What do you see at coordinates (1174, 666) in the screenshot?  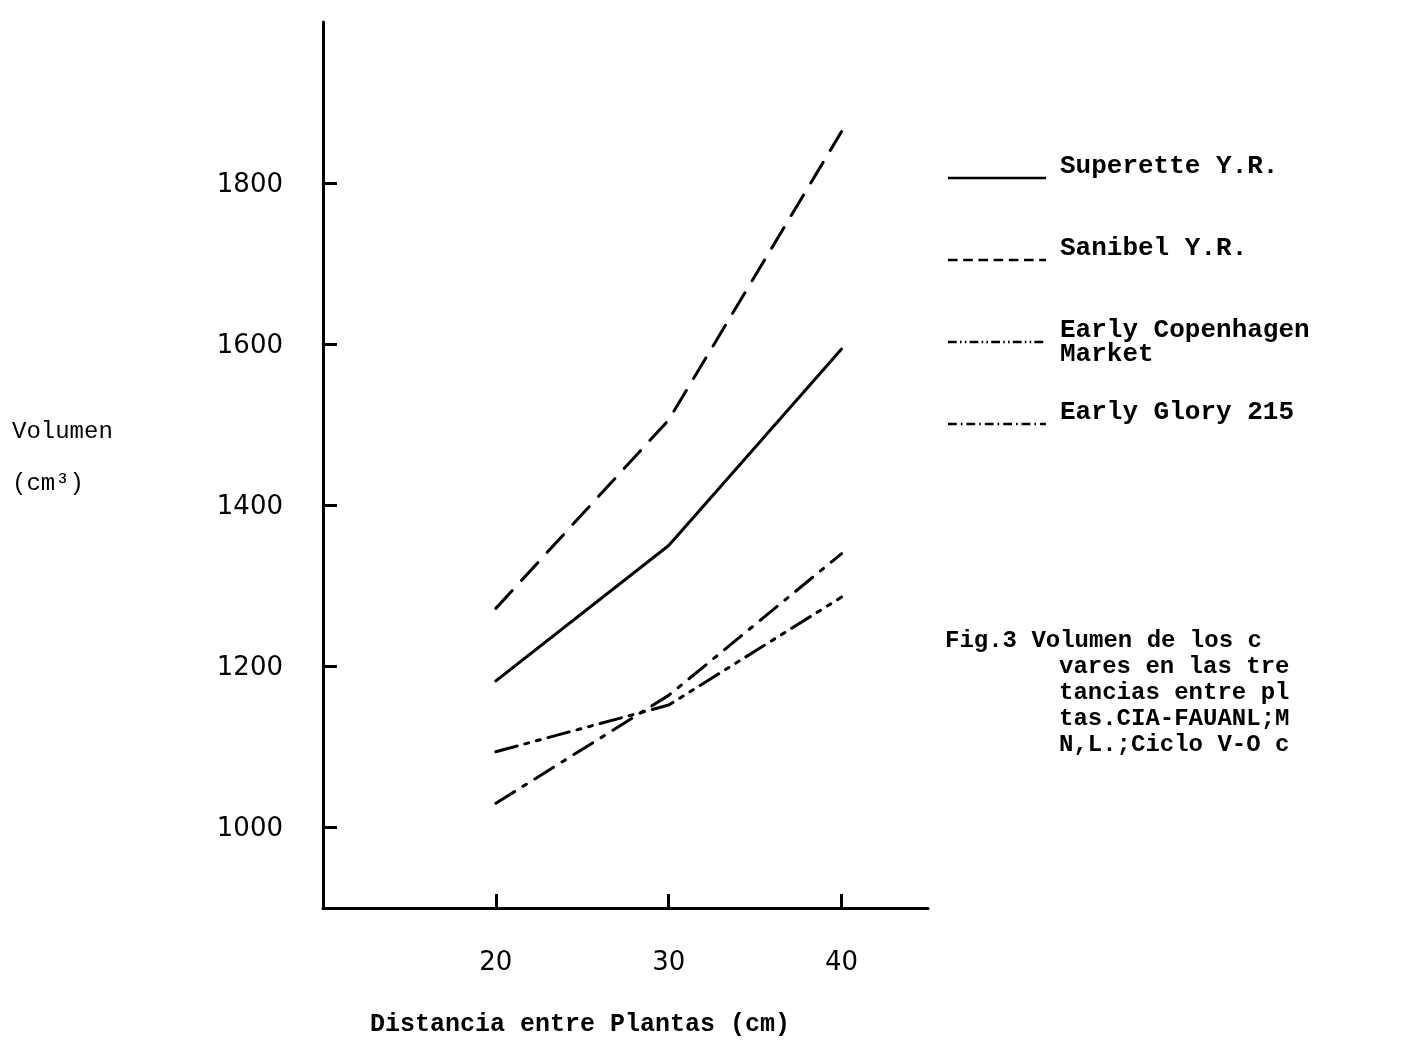 I see `text: vares en las tre` at bounding box center [1174, 666].